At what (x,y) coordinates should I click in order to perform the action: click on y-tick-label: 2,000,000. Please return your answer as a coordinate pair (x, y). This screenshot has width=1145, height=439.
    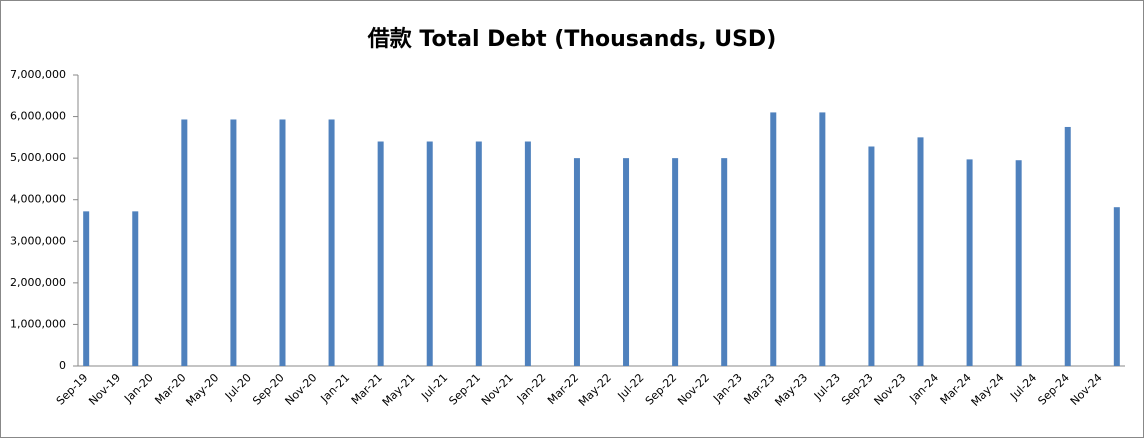
    Looking at the image, I should click on (38, 282).